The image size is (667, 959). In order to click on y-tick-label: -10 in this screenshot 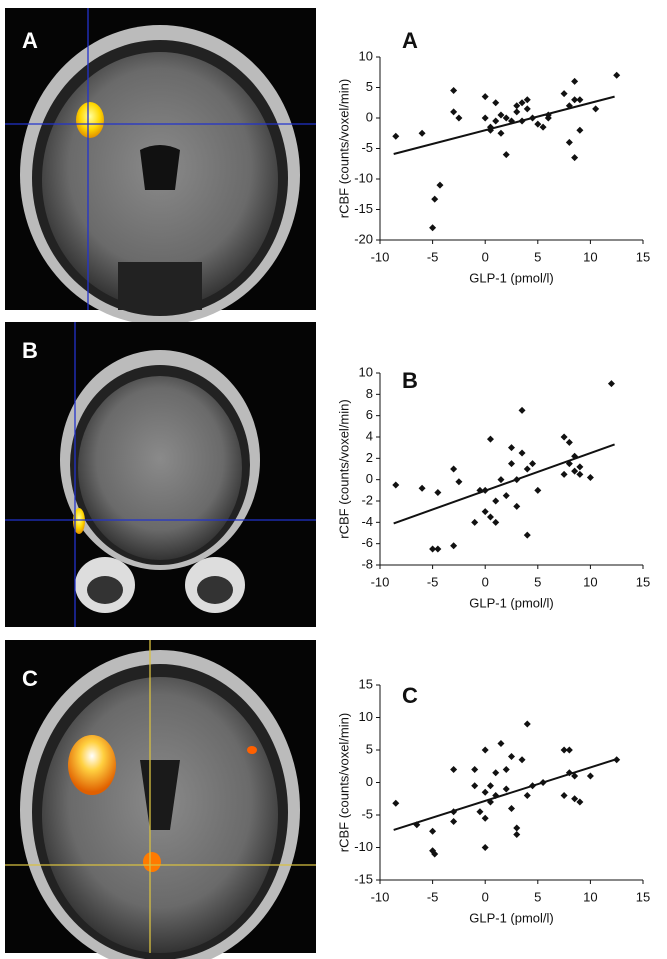, I will do `click(363, 177)`.